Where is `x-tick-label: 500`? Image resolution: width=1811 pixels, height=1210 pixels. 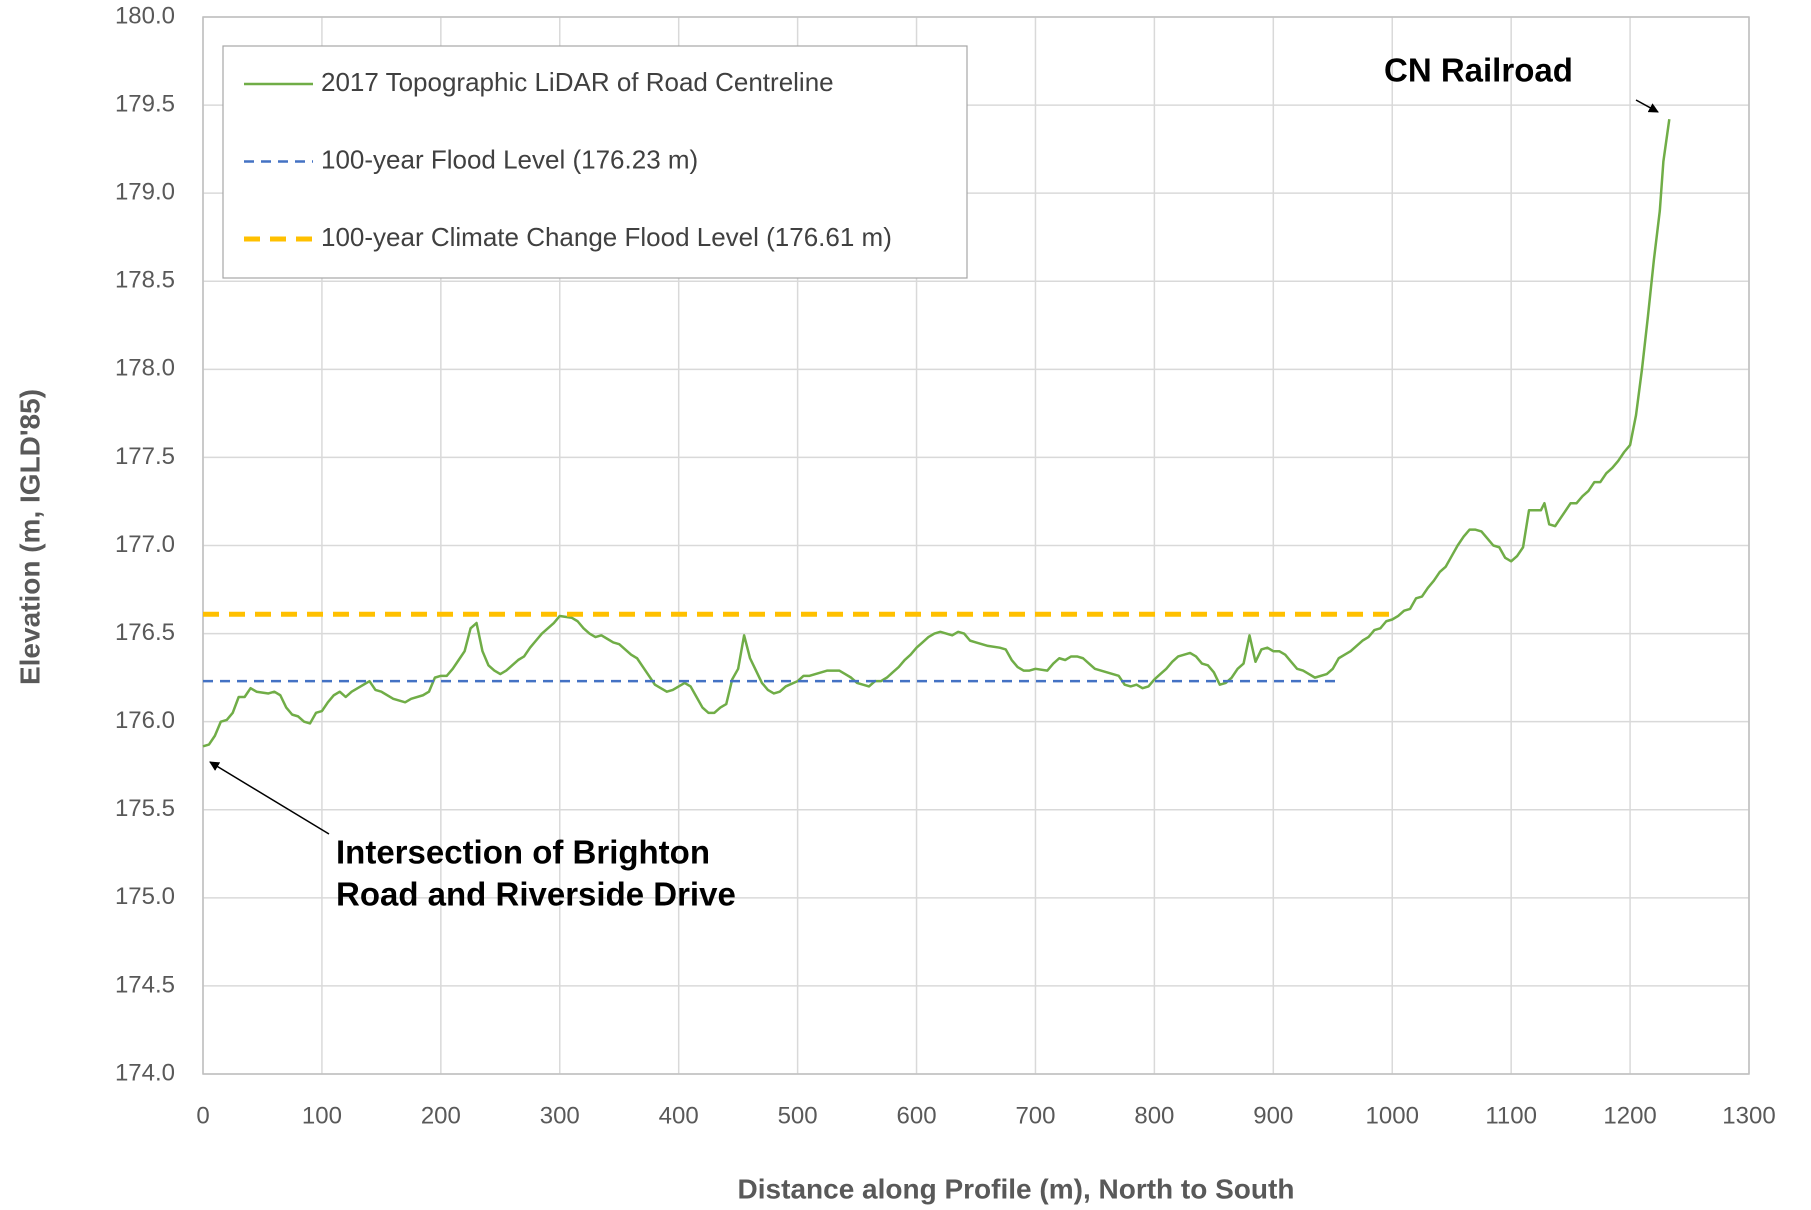 x-tick-label: 500 is located at coordinates (798, 1115).